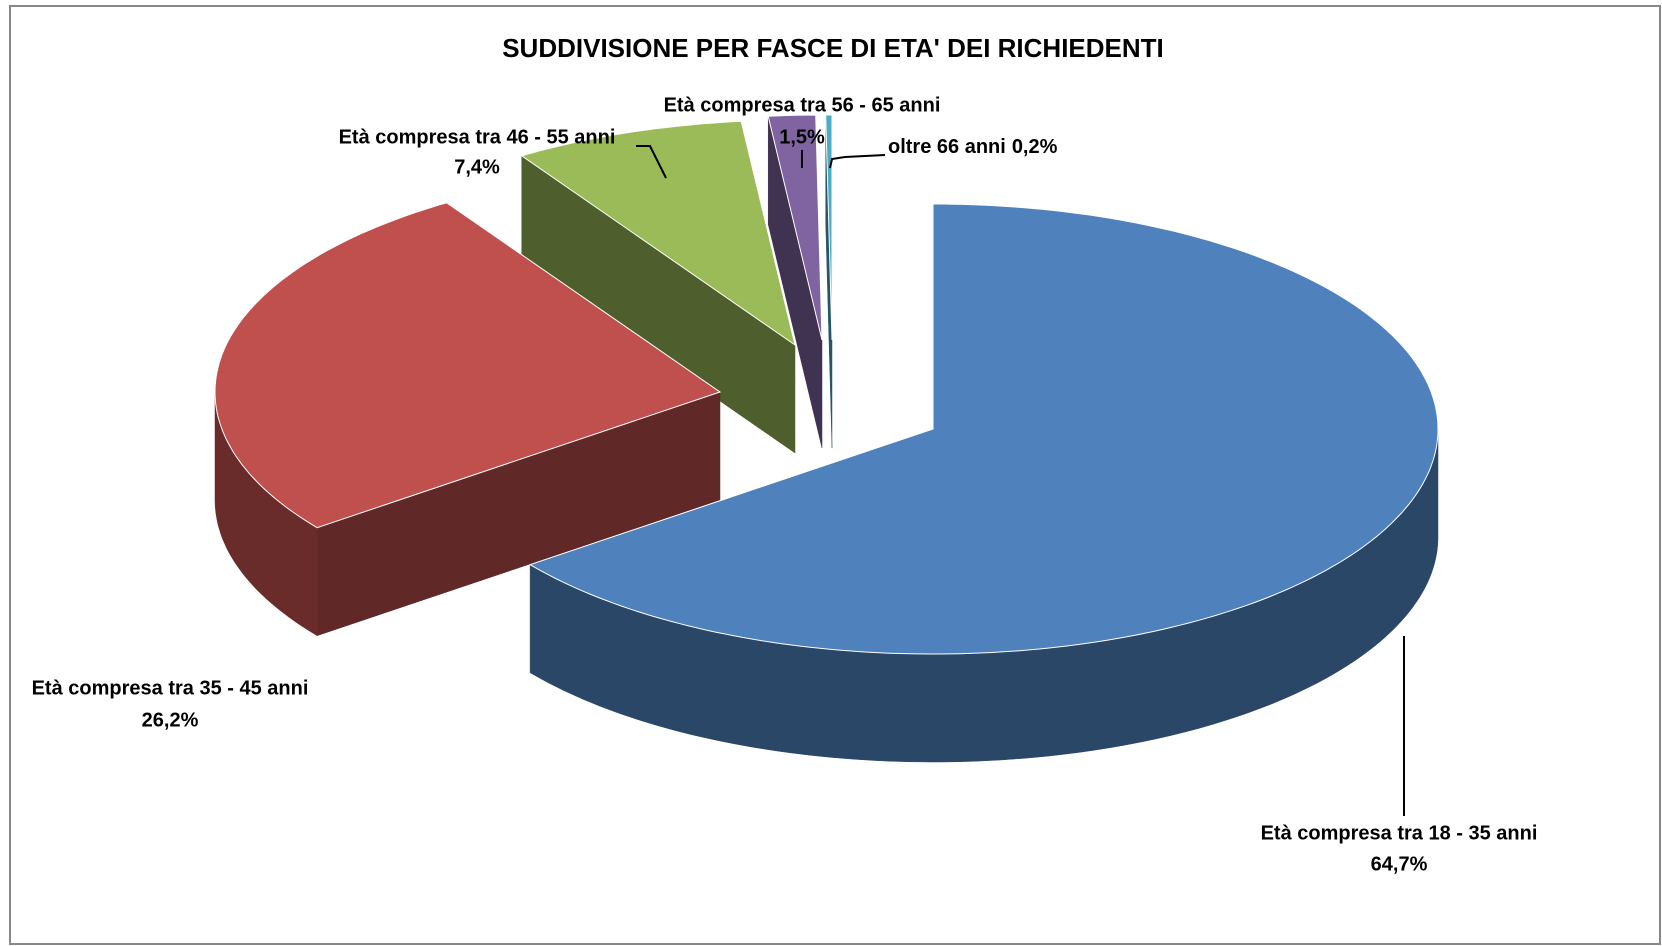  Describe the element at coordinates (477, 137) in the screenshot. I see `slice-label: Età compresa tra 46 - 55 anni` at that location.